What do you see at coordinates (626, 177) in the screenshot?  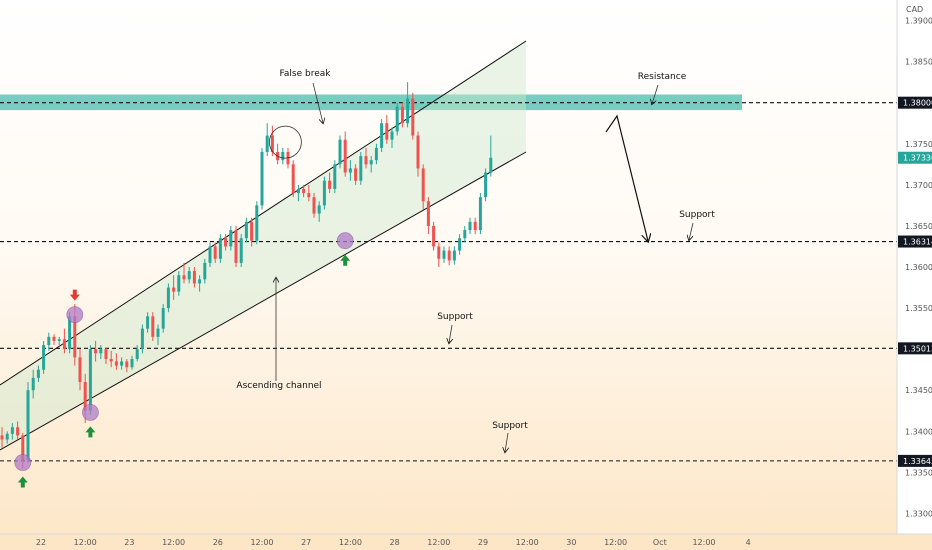 I see `projection-path` at bounding box center [626, 177].